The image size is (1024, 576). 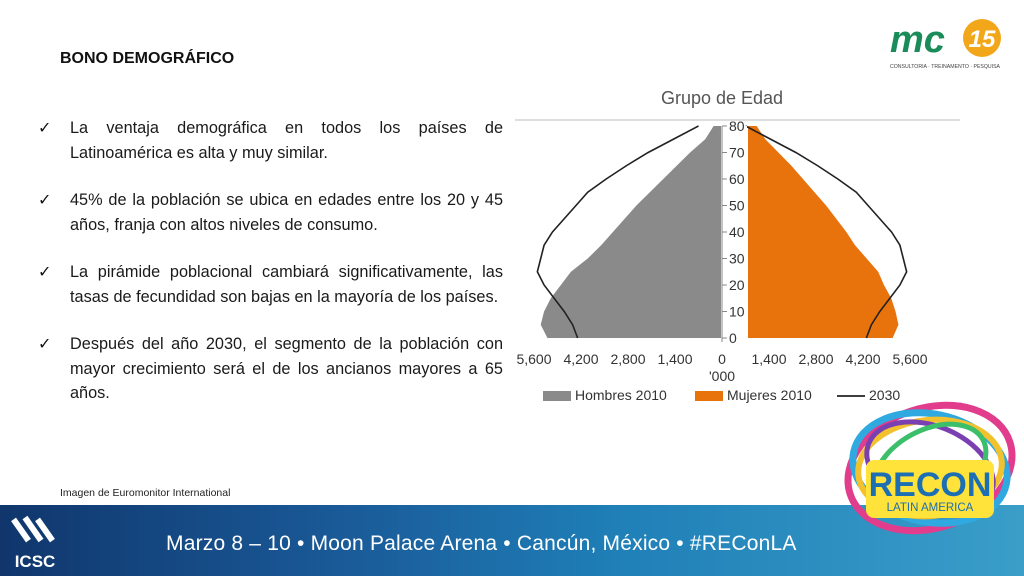 What do you see at coordinates (617, 232) in the screenshot?
I see `series-2030-left` at bounding box center [617, 232].